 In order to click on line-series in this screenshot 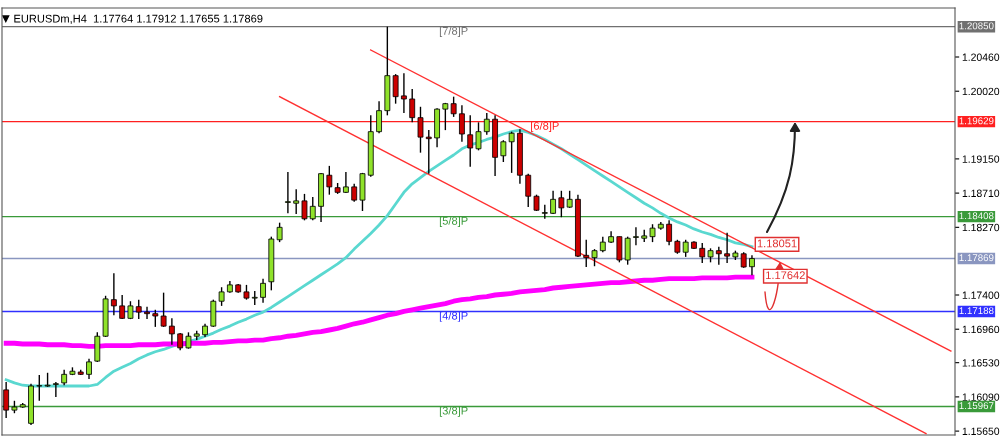, I will do `click(379, 311)`.